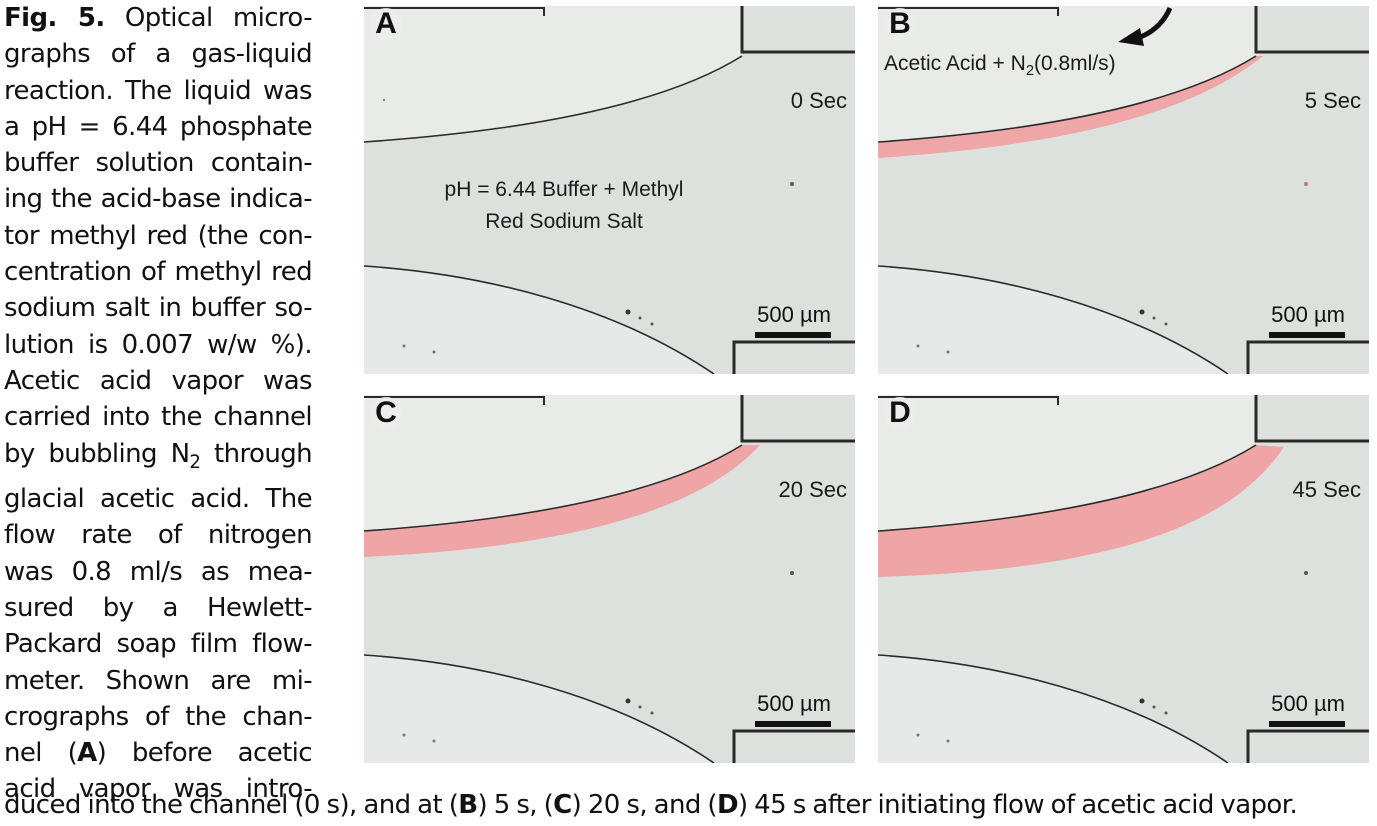 Image resolution: width=1377 pixels, height=826 pixels. What do you see at coordinates (158, 571) in the screenshot?
I see `caption-line: was 0.8 ml/s as mea-` at bounding box center [158, 571].